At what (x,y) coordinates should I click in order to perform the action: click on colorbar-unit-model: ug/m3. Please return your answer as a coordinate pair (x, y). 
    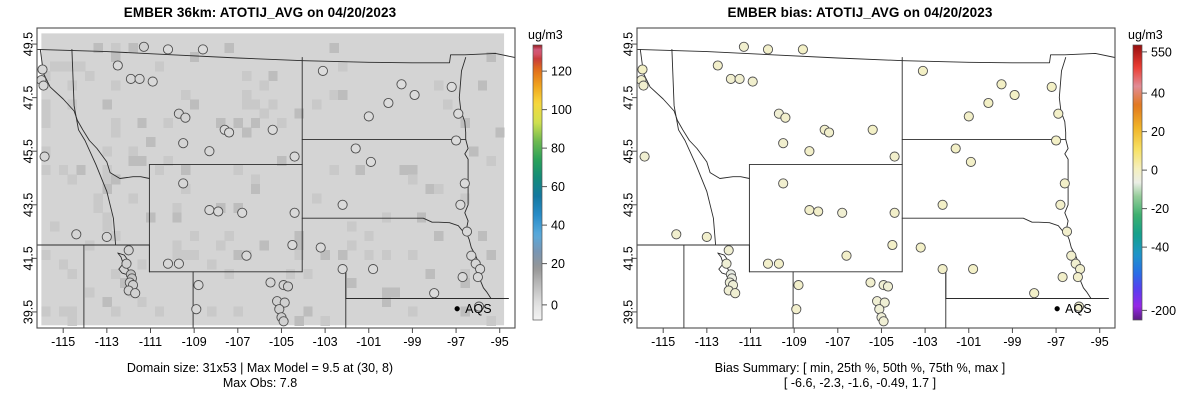
    Looking at the image, I should click on (545, 35).